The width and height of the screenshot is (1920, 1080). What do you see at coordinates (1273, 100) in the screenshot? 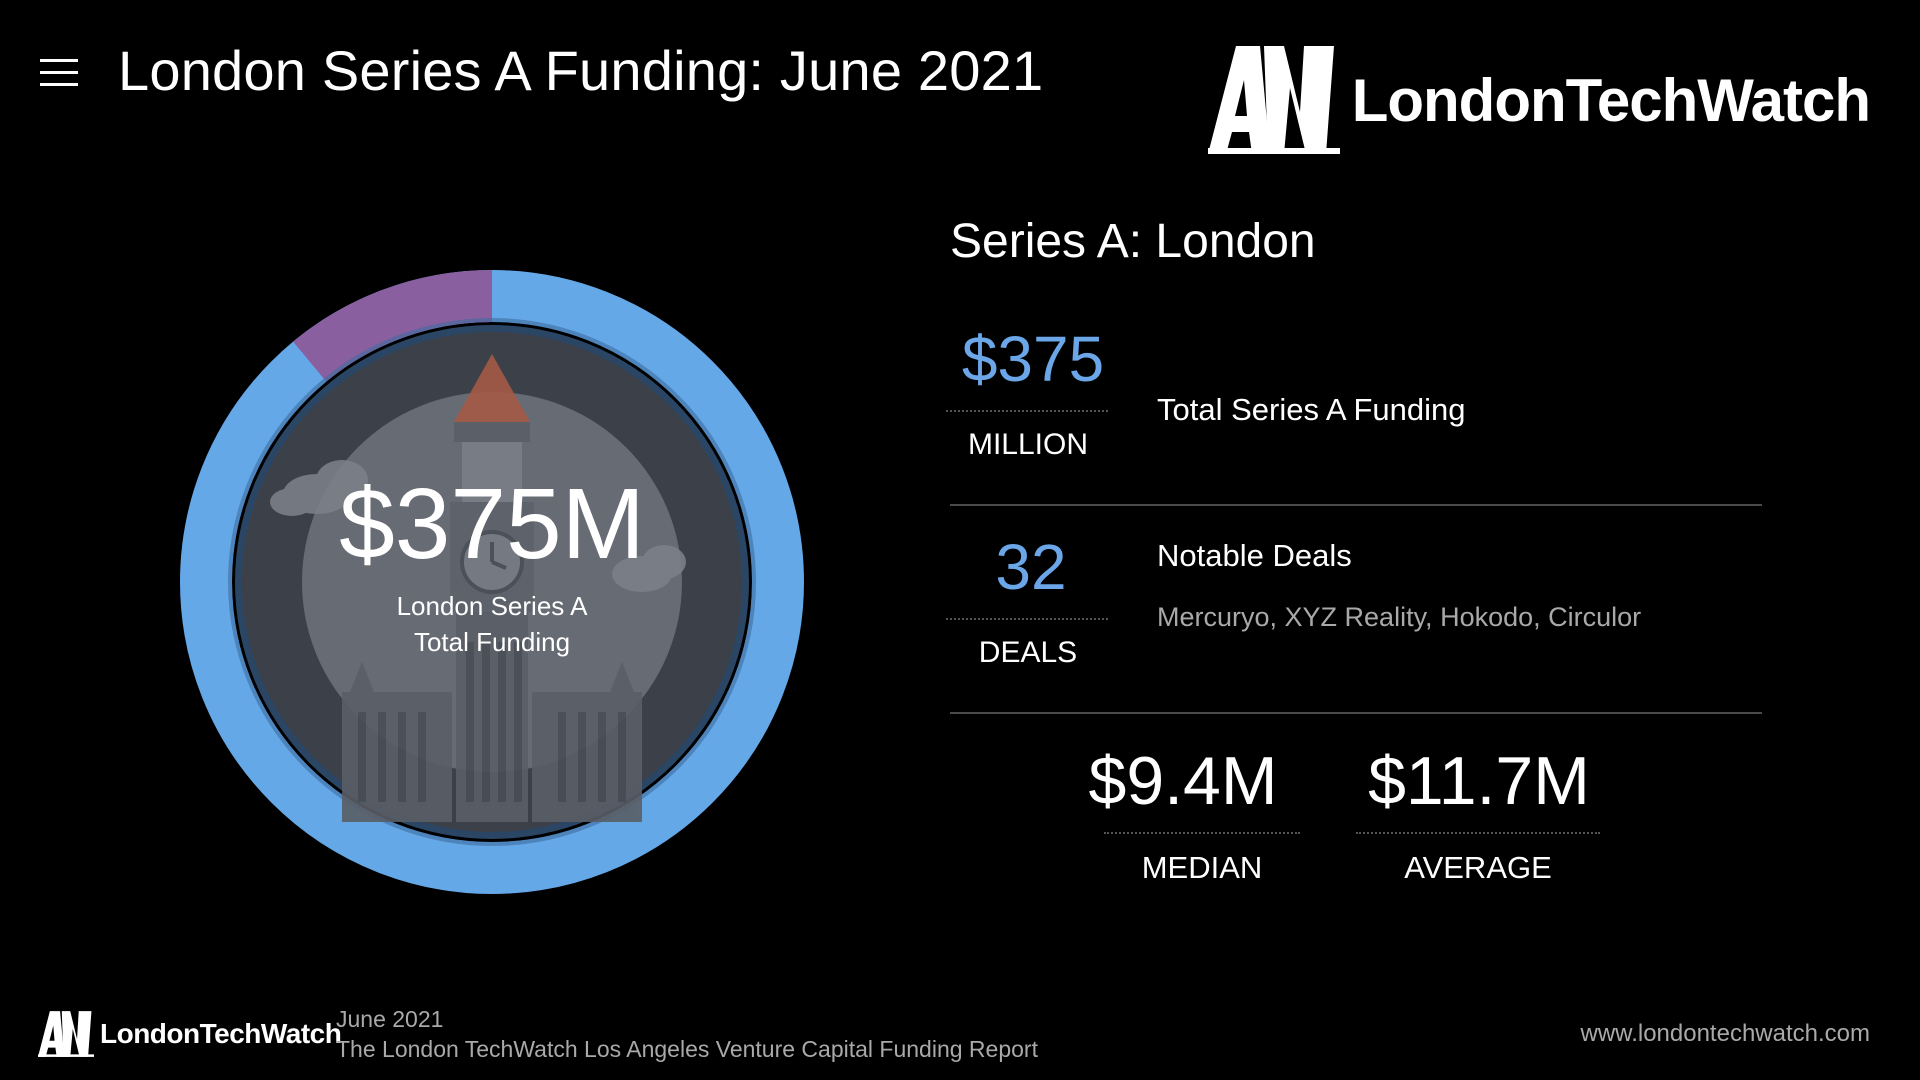
I see `an-monogram-icon` at bounding box center [1273, 100].